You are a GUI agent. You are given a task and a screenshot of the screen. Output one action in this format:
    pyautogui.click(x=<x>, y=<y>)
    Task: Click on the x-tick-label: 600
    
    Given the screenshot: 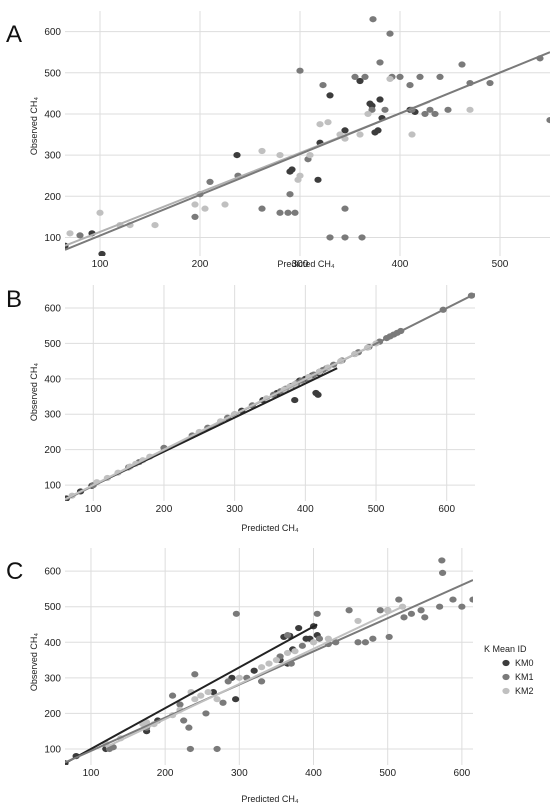 What is the action you would take?
    pyautogui.click(x=446, y=509)
    